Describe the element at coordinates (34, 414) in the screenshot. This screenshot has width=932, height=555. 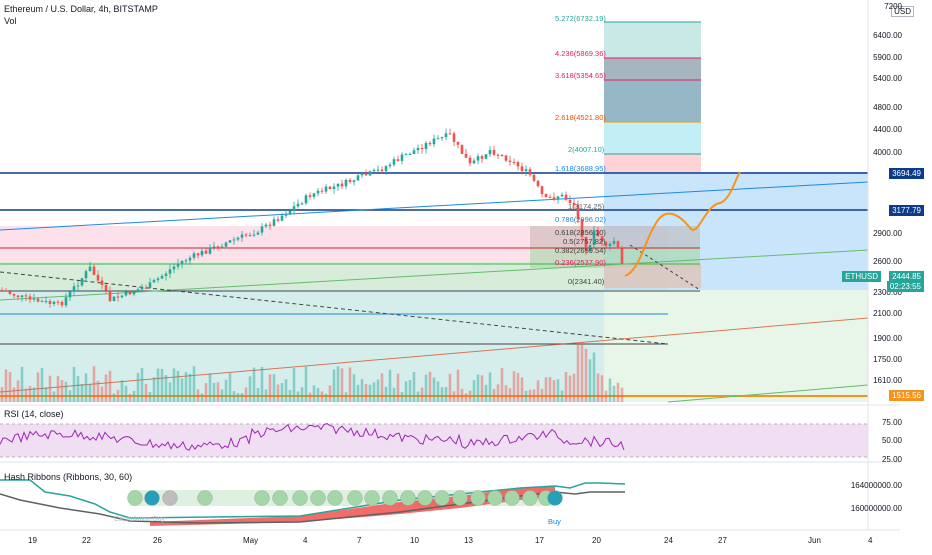
I see `rsi-label: RSI (14, close)` at that location.